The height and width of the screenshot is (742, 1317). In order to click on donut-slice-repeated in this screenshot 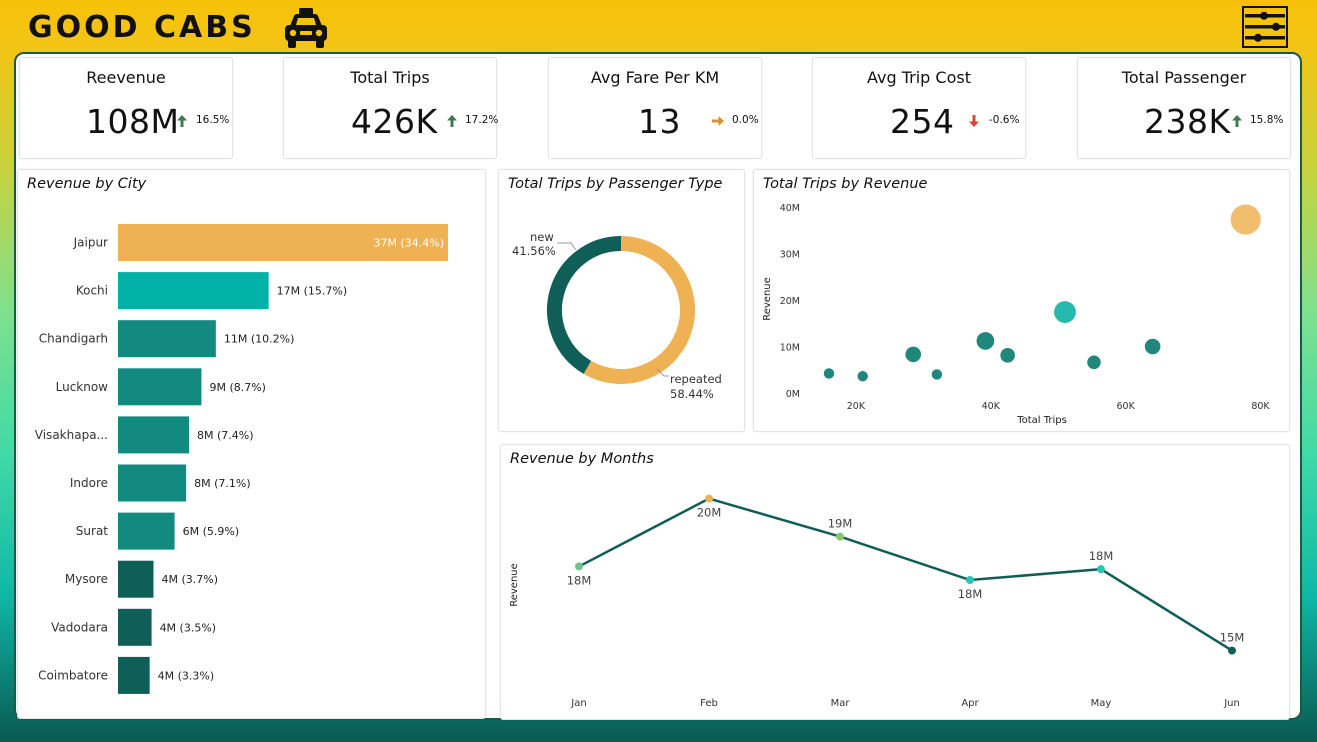, I will do `click(637, 310)`.